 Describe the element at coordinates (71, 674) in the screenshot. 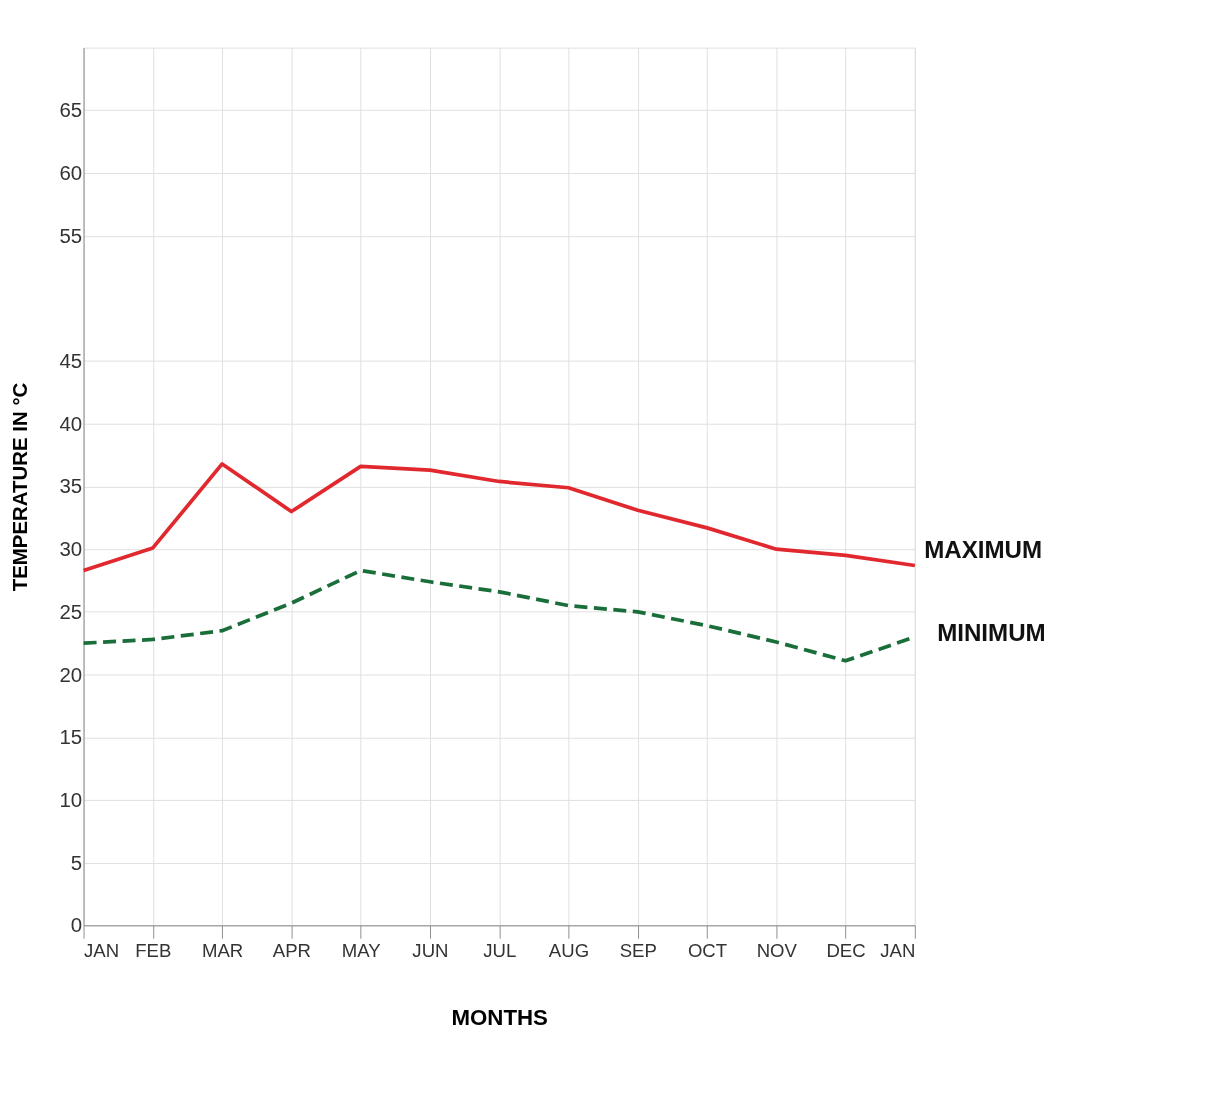

I see `y-tick-label: 20` at that location.